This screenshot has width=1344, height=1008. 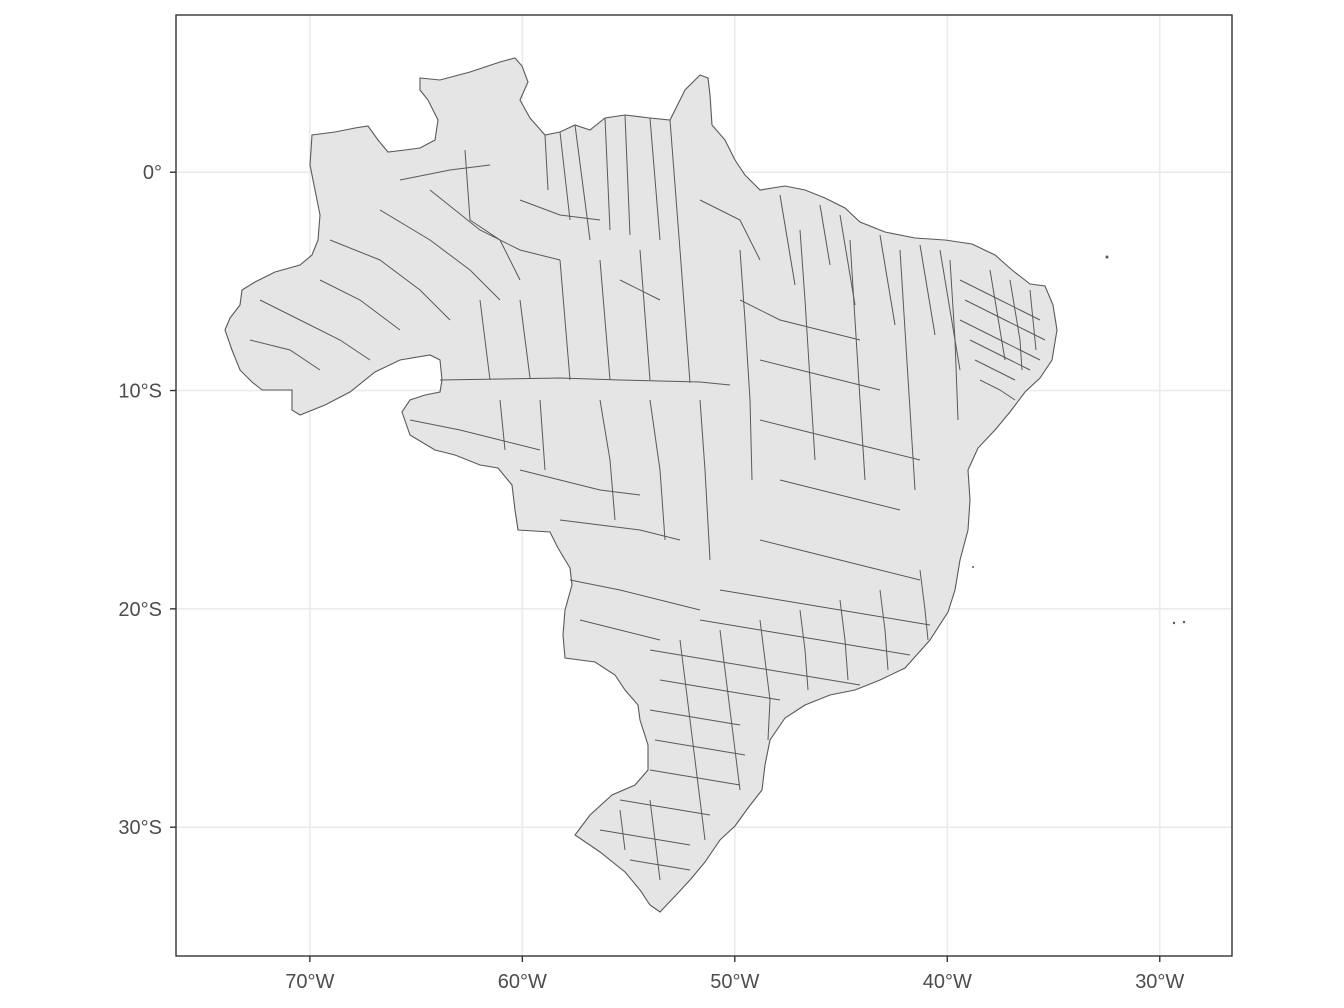 I want to click on y-tick-label: 0°, so click(x=152, y=173).